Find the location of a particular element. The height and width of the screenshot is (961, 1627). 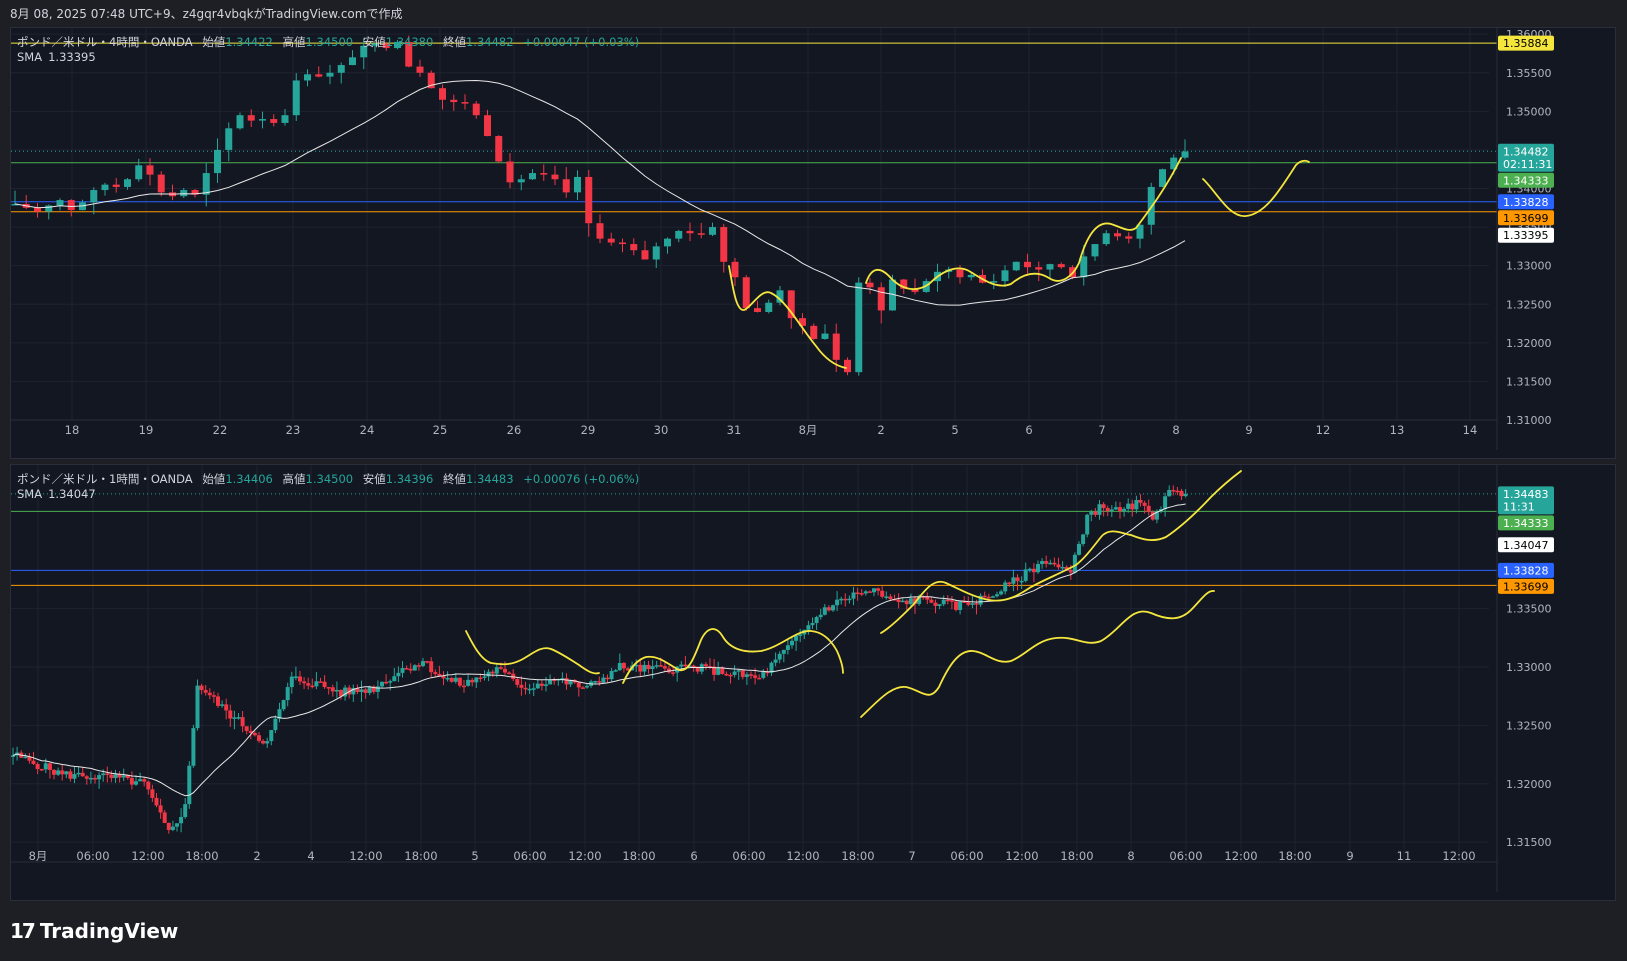

x-tick-label: 8月 is located at coordinates (808, 430).